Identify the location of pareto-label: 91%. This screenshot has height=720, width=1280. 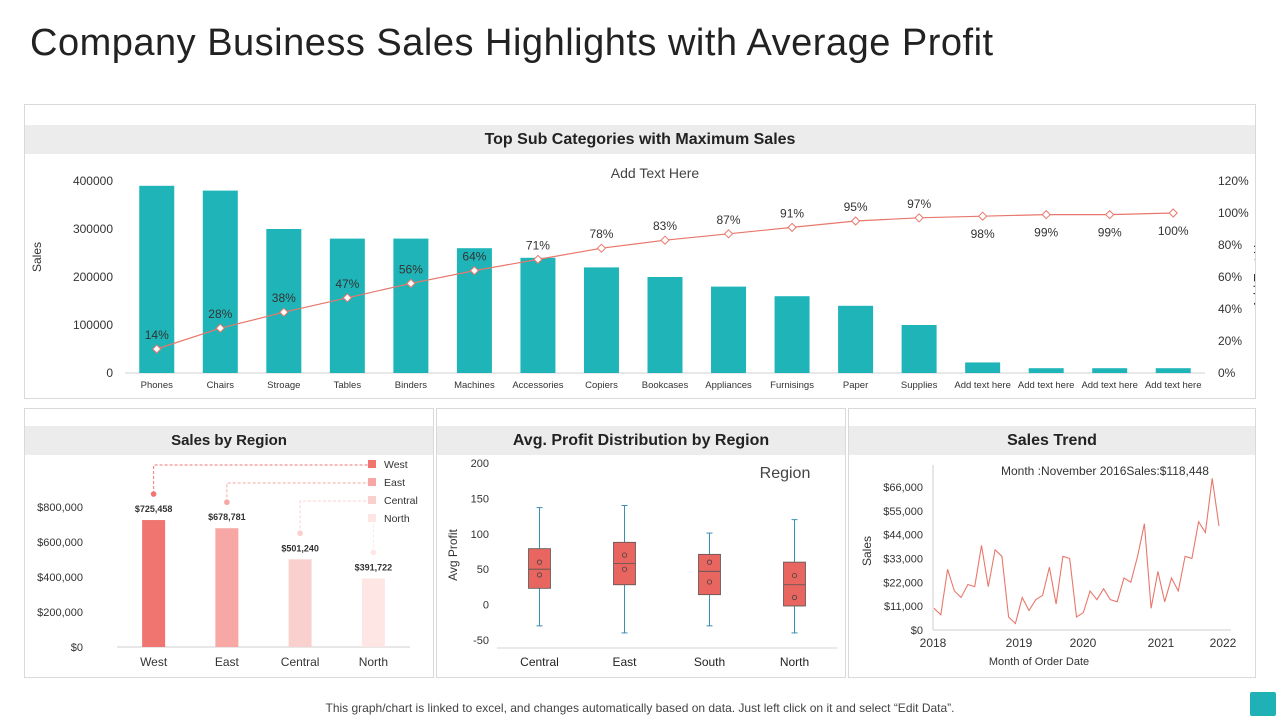
(792, 213).